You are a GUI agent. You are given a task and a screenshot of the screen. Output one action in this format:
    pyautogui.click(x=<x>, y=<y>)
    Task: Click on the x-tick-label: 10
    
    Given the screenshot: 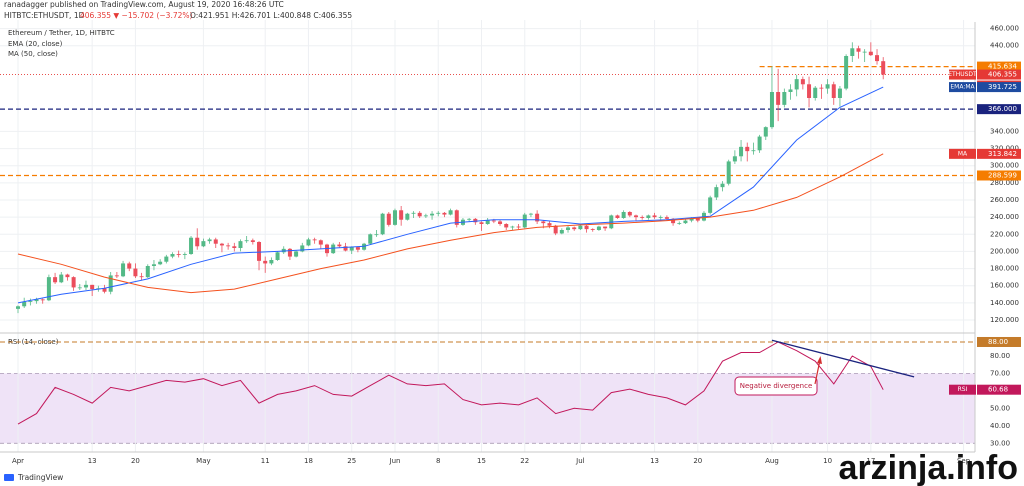 What is the action you would take?
    pyautogui.click(x=827, y=461)
    